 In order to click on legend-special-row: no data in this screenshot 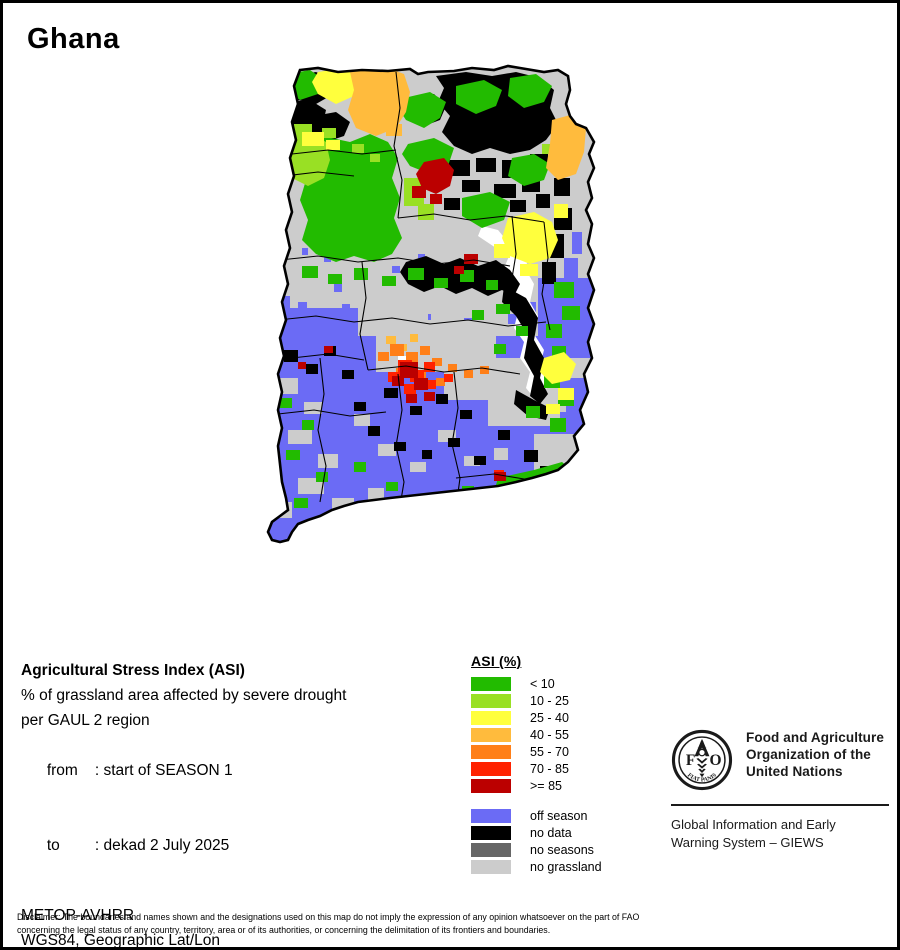, I will do `click(536, 833)`.